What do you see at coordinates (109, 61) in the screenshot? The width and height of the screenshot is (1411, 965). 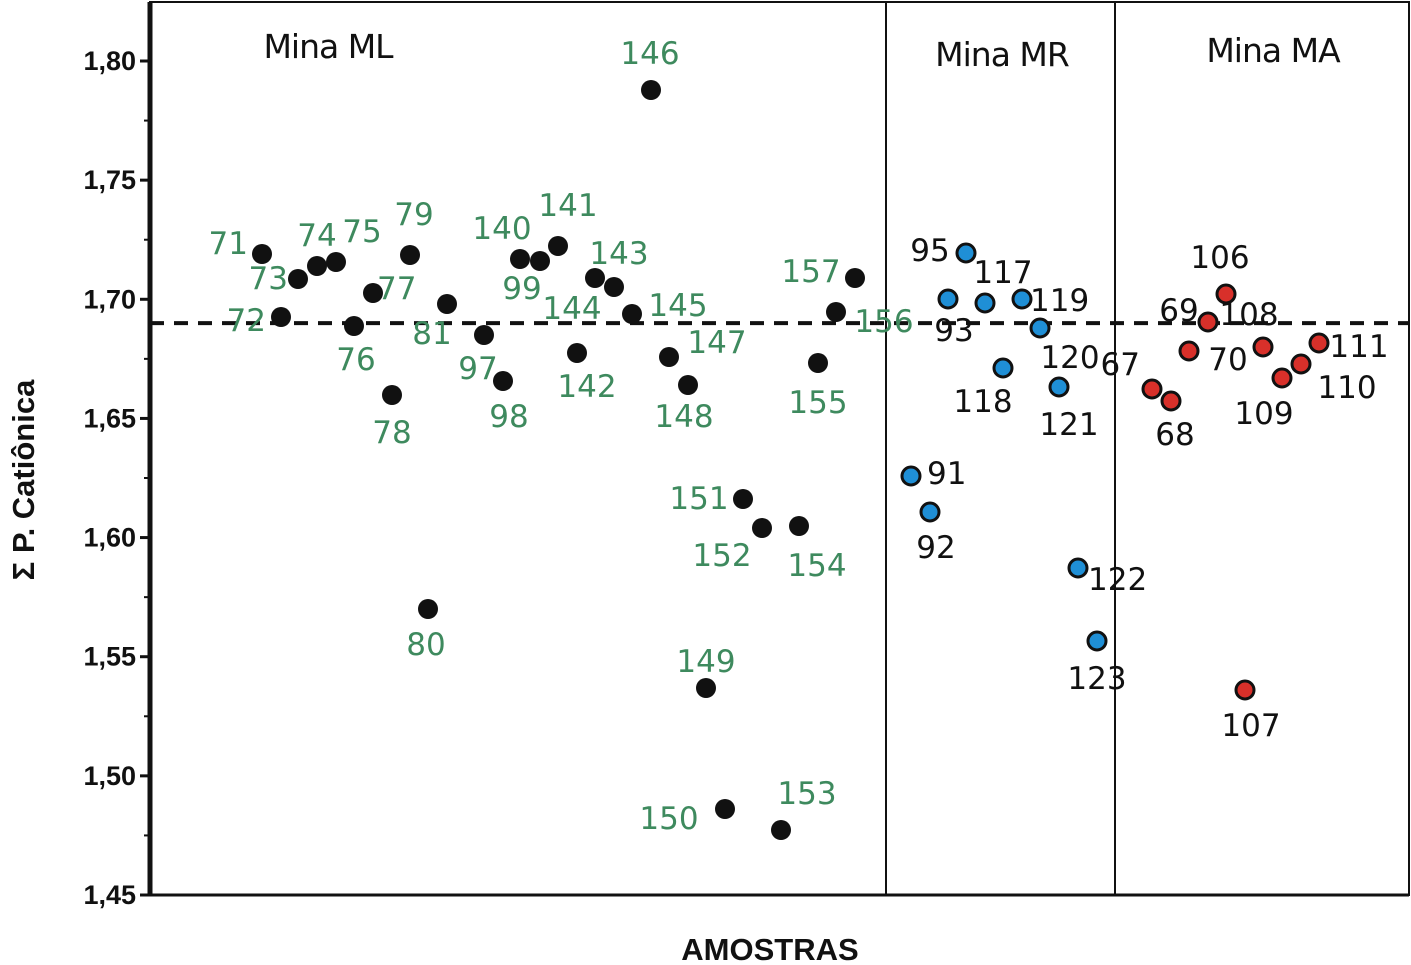 I see `y-tick-label: 1,80` at bounding box center [109, 61].